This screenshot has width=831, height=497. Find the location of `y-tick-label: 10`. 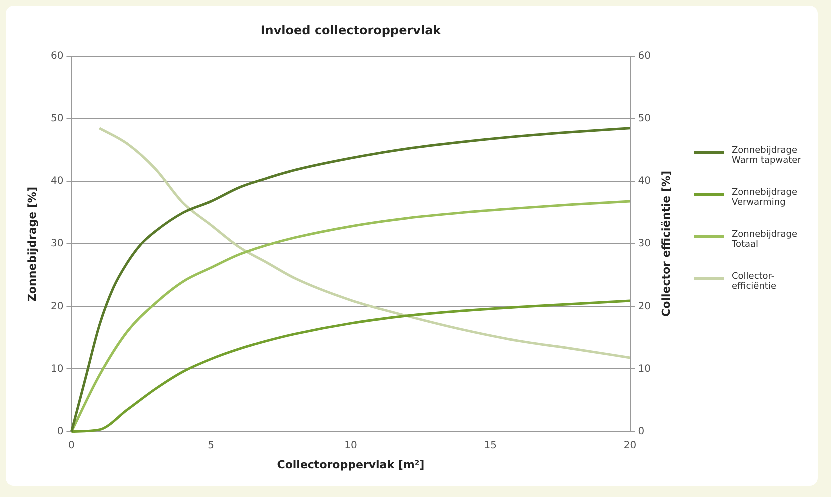

y-tick-label: 10 is located at coordinates (57, 369).